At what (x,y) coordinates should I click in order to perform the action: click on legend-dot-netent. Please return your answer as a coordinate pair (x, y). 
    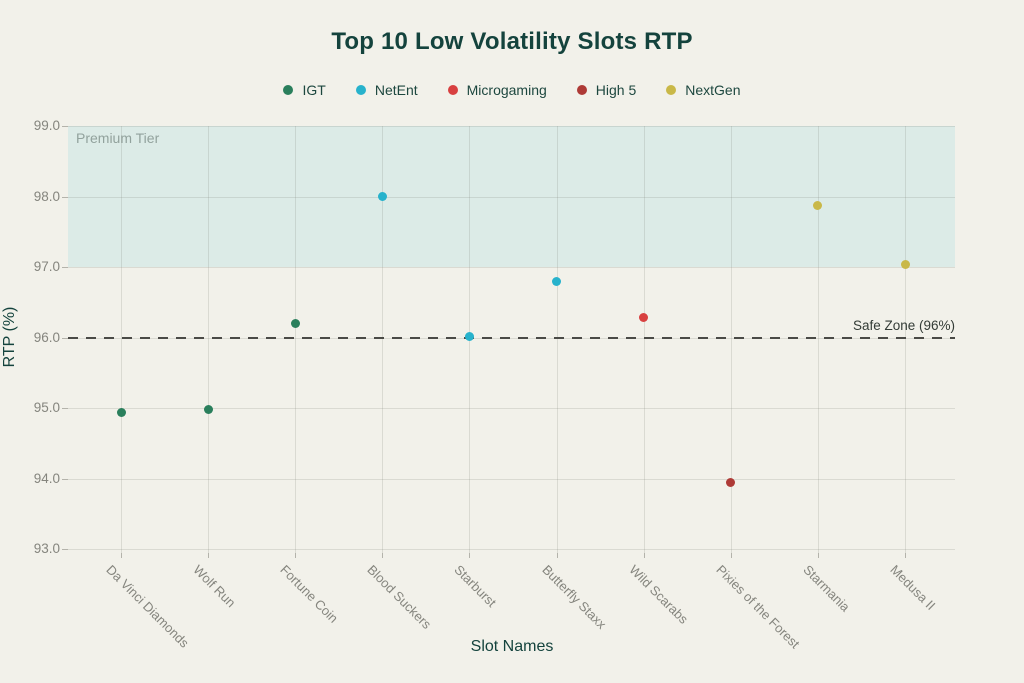
    Looking at the image, I should click on (360, 90).